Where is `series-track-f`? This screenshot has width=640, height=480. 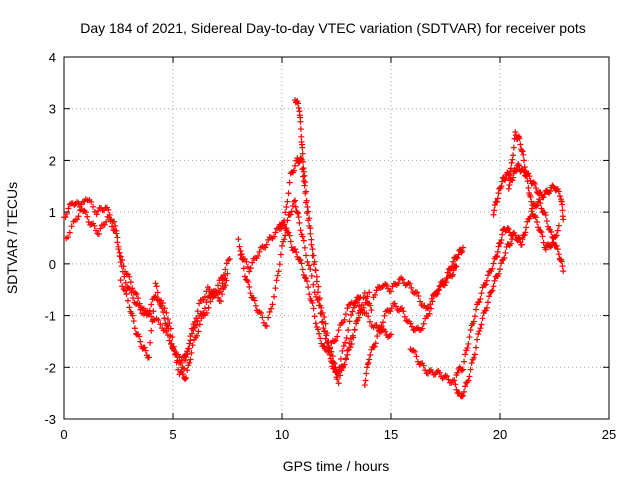 series-track-f is located at coordinates (328, 239).